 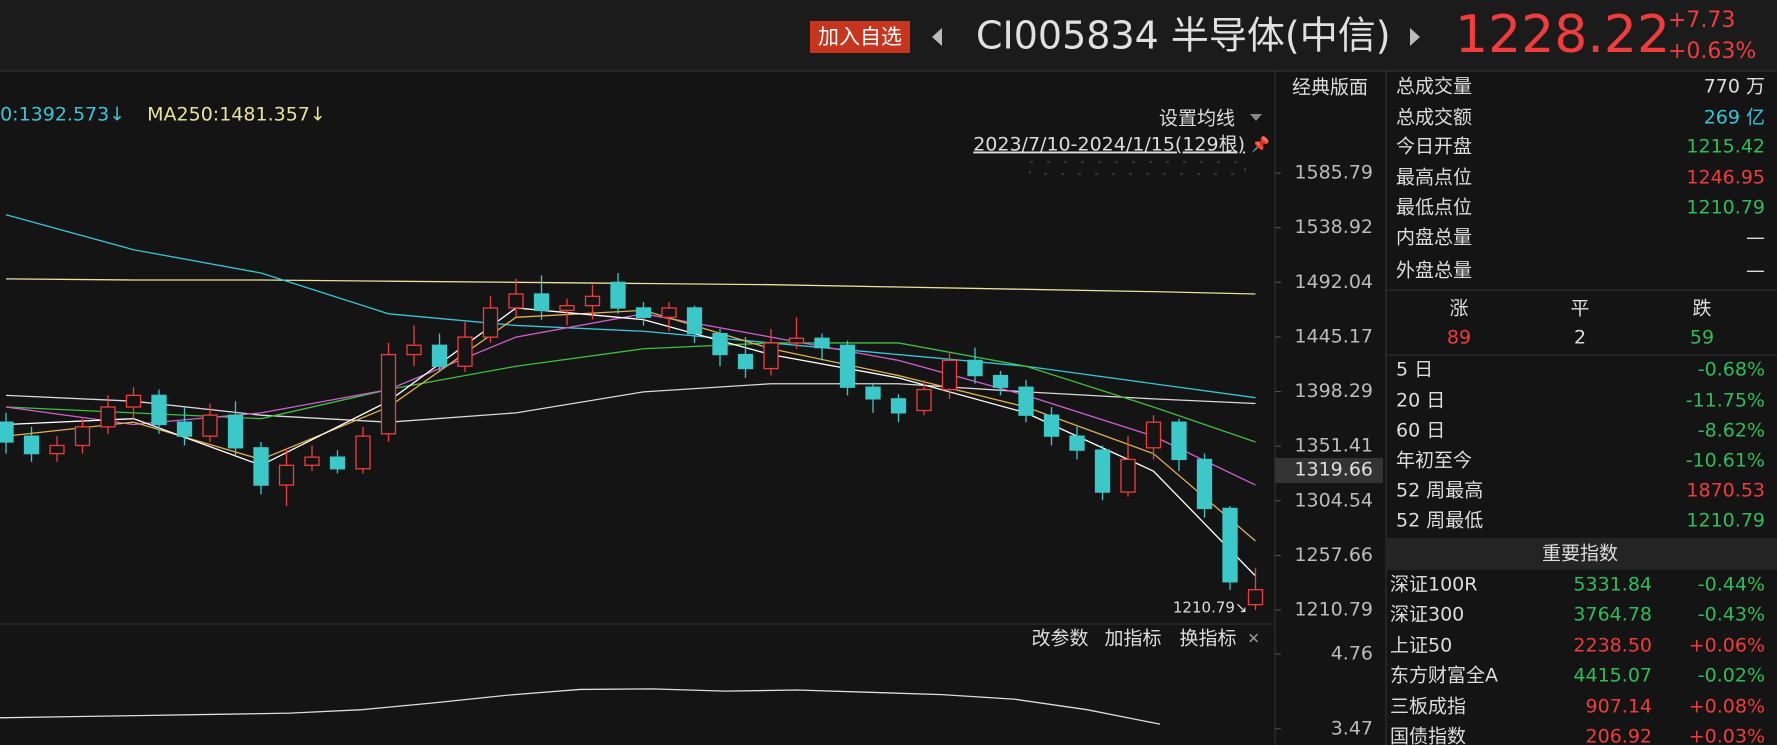 What do you see at coordinates (1330, 88) in the screenshot?
I see `layout-button: 经典版面` at bounding box center [1330, 88].